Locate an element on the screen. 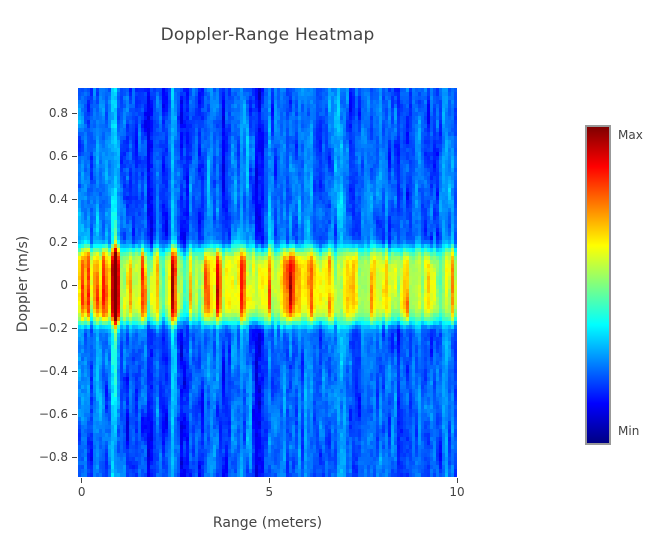 This screenshot has width=669, height=557. x-axis-label: Range (meters) is located at coordinates (267, 523).